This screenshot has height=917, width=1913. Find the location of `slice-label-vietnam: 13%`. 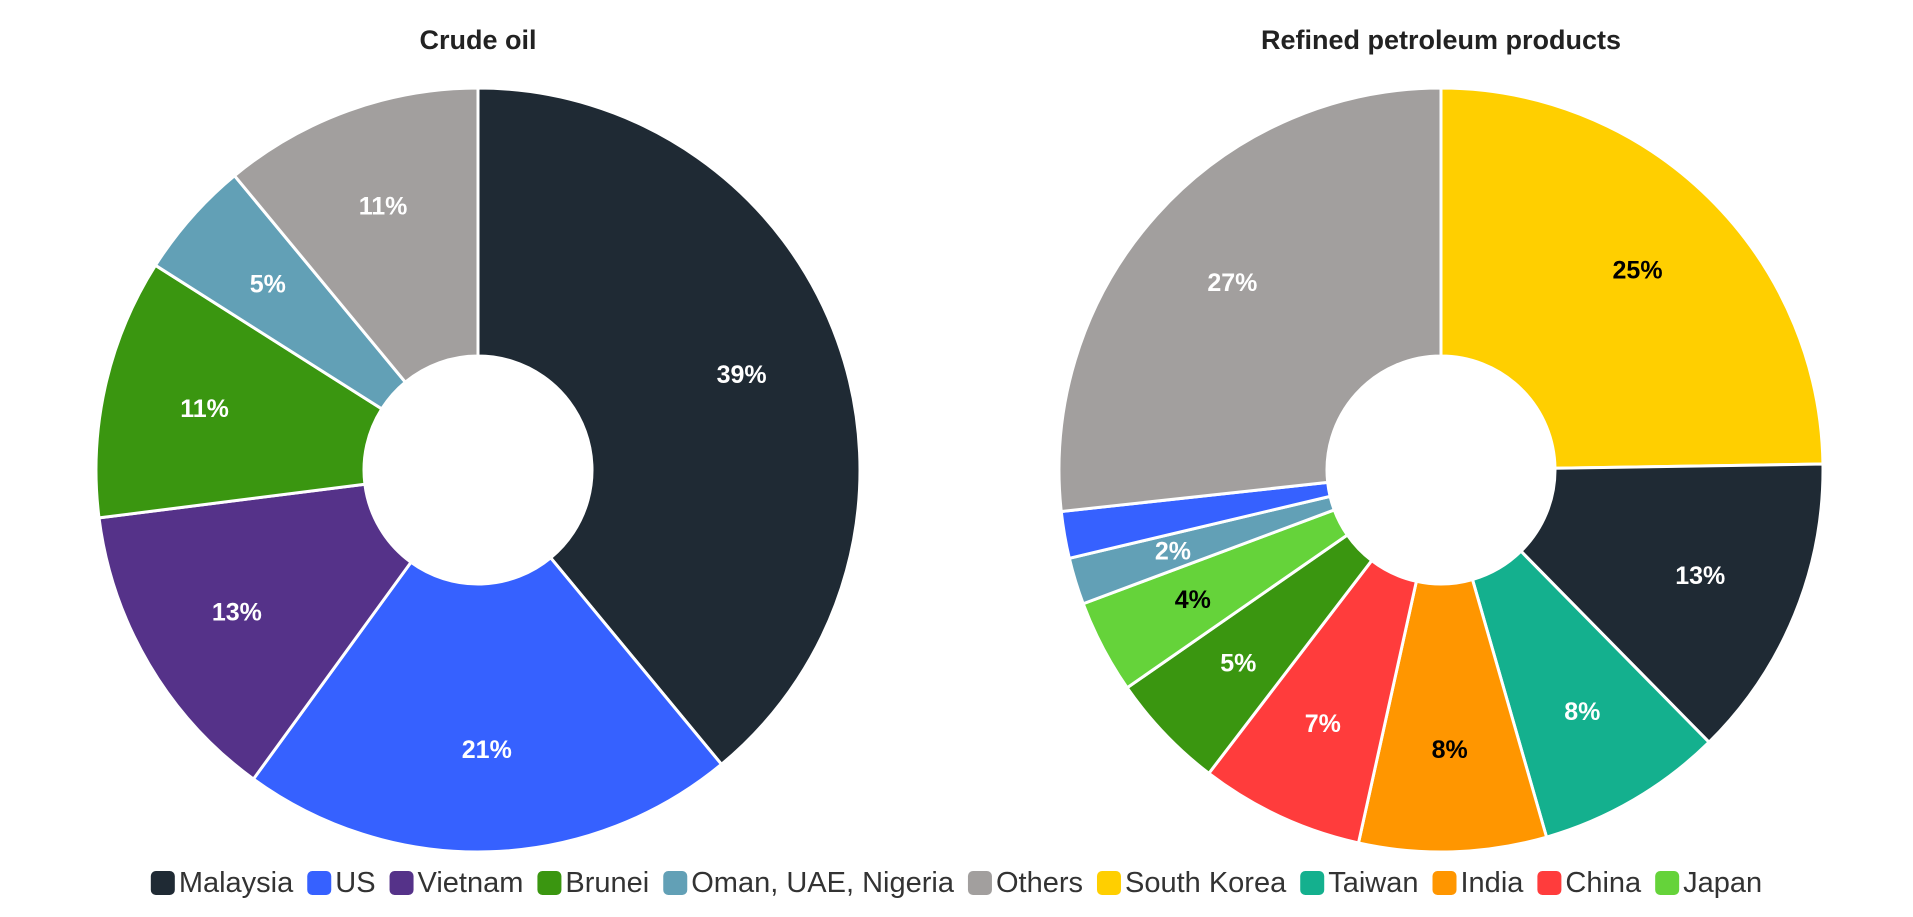

slice-label-vietnam: 13% is located at coordinates (237, 613).